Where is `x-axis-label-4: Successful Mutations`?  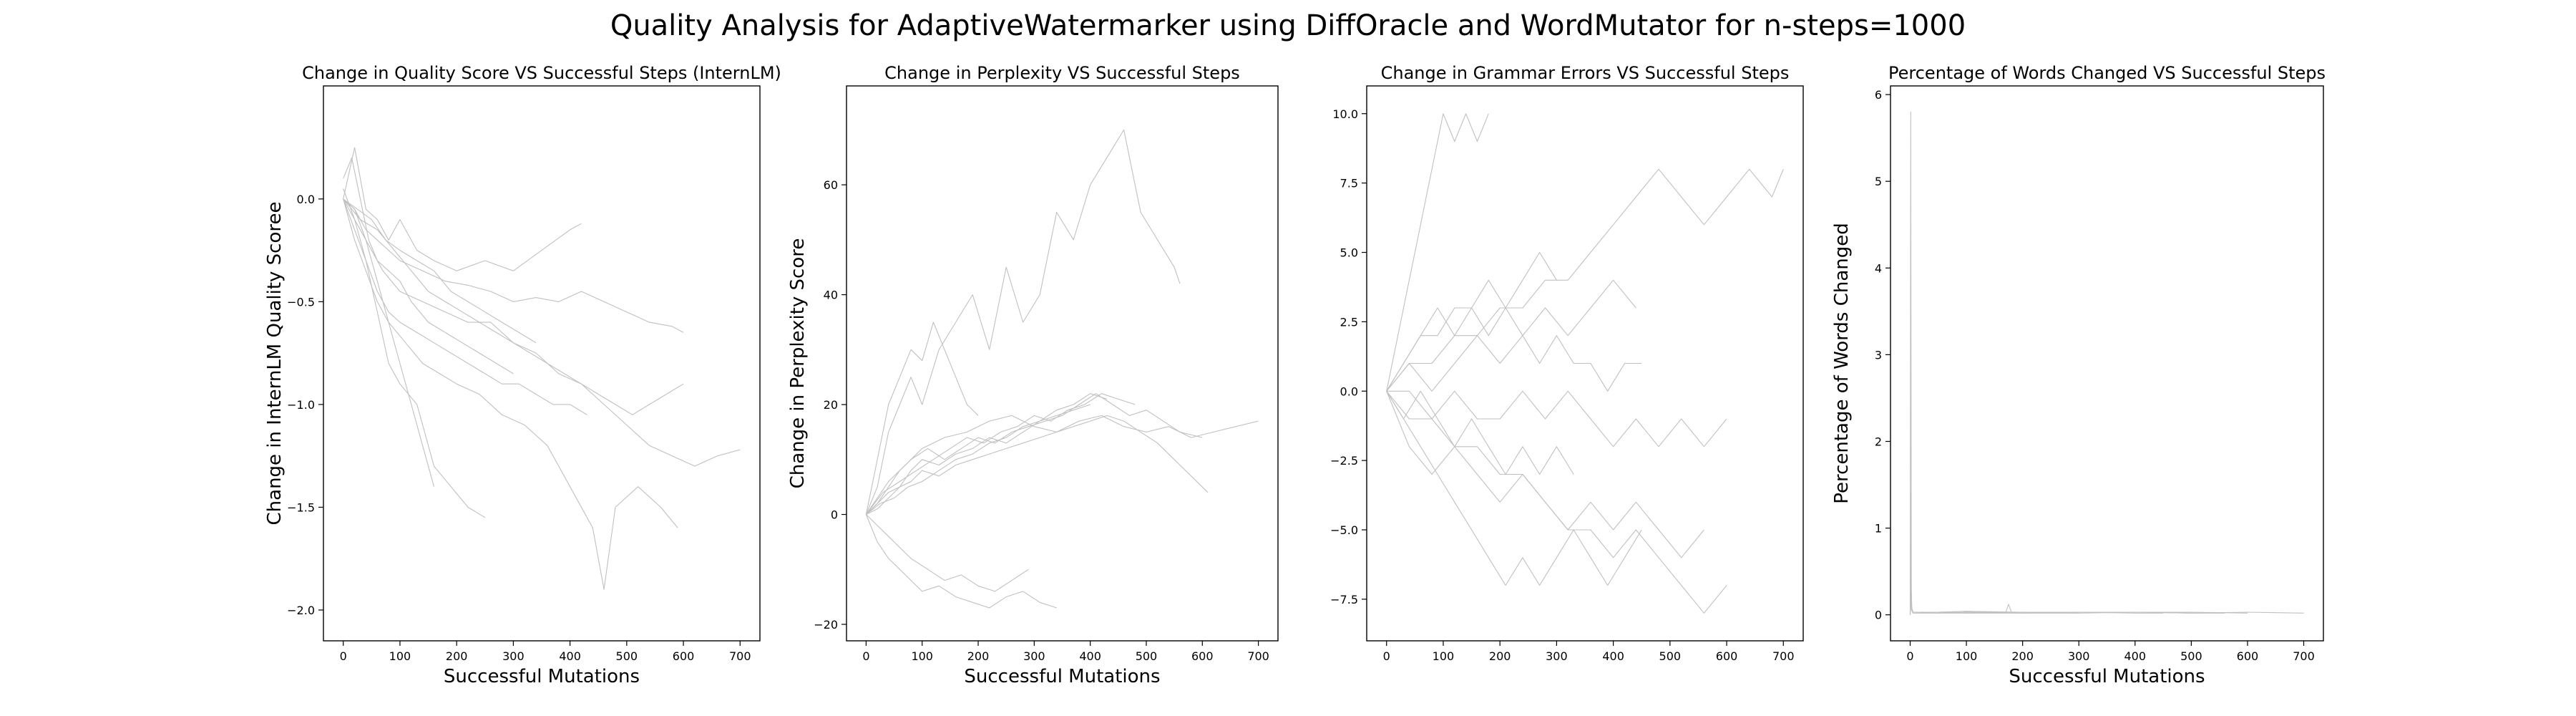 x-axis-label-4: Successful Mutations is located at coordinates (2107, 676).